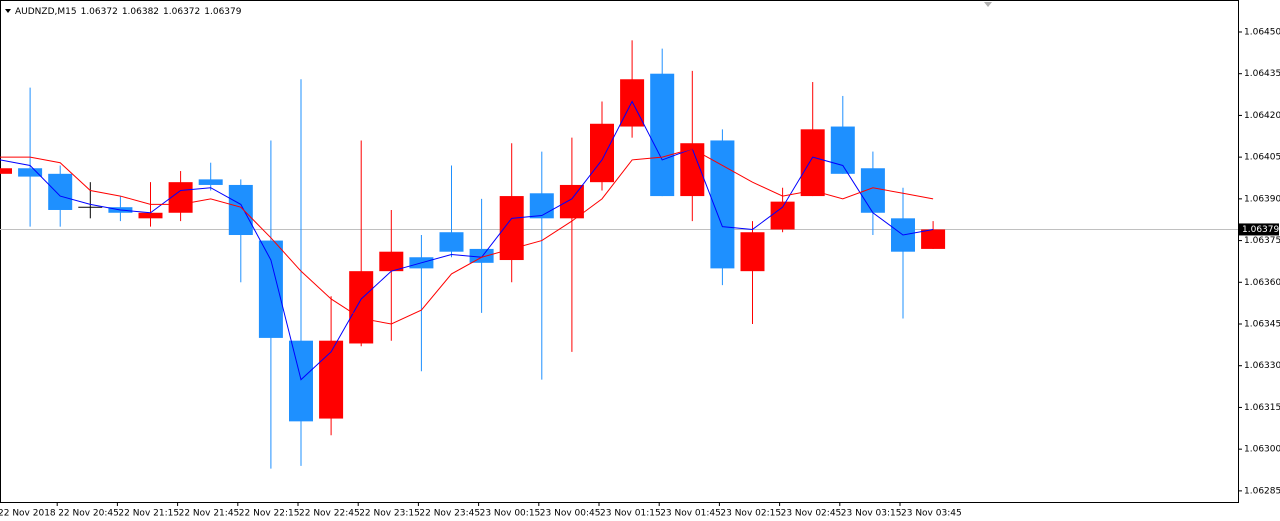 The image size is (1280, 521). What do you see at coordinates (1262, 32) in the screenshot?
I see `y-tick-label: 1.06450` at bounding box center [1262, 32].